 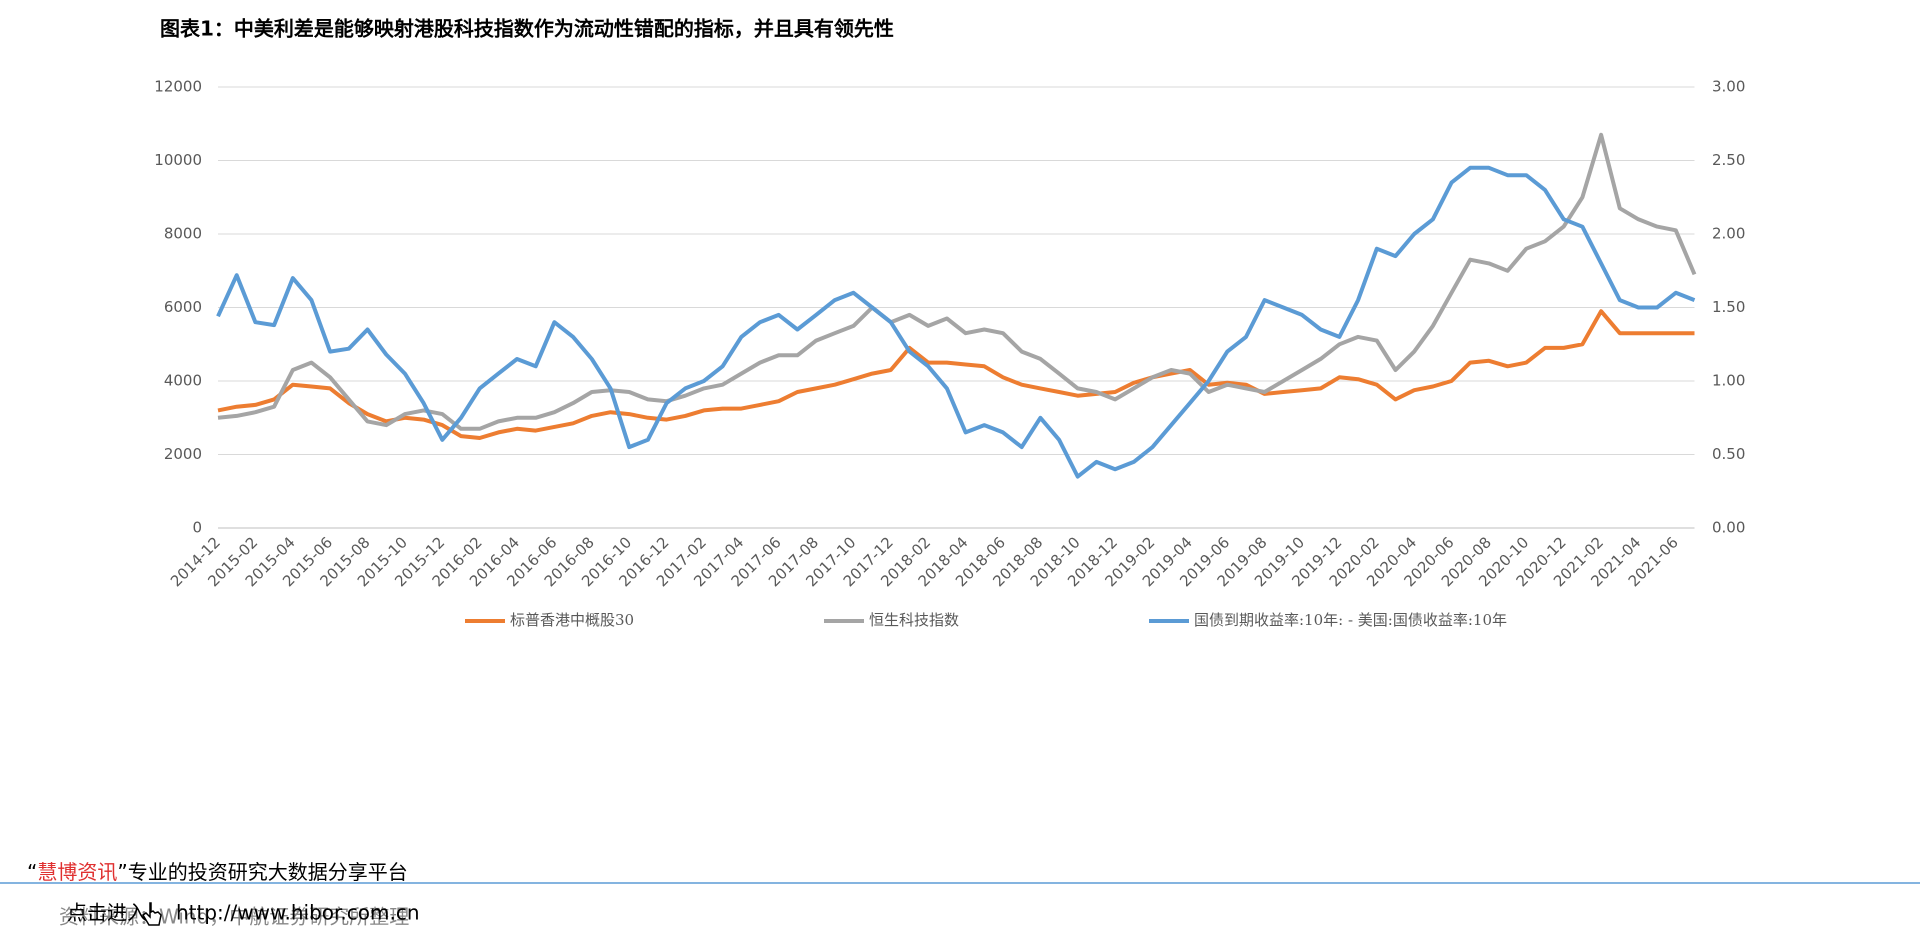 I want to click on y2-tick-label: 0.50, so click(x=1728, y=454).